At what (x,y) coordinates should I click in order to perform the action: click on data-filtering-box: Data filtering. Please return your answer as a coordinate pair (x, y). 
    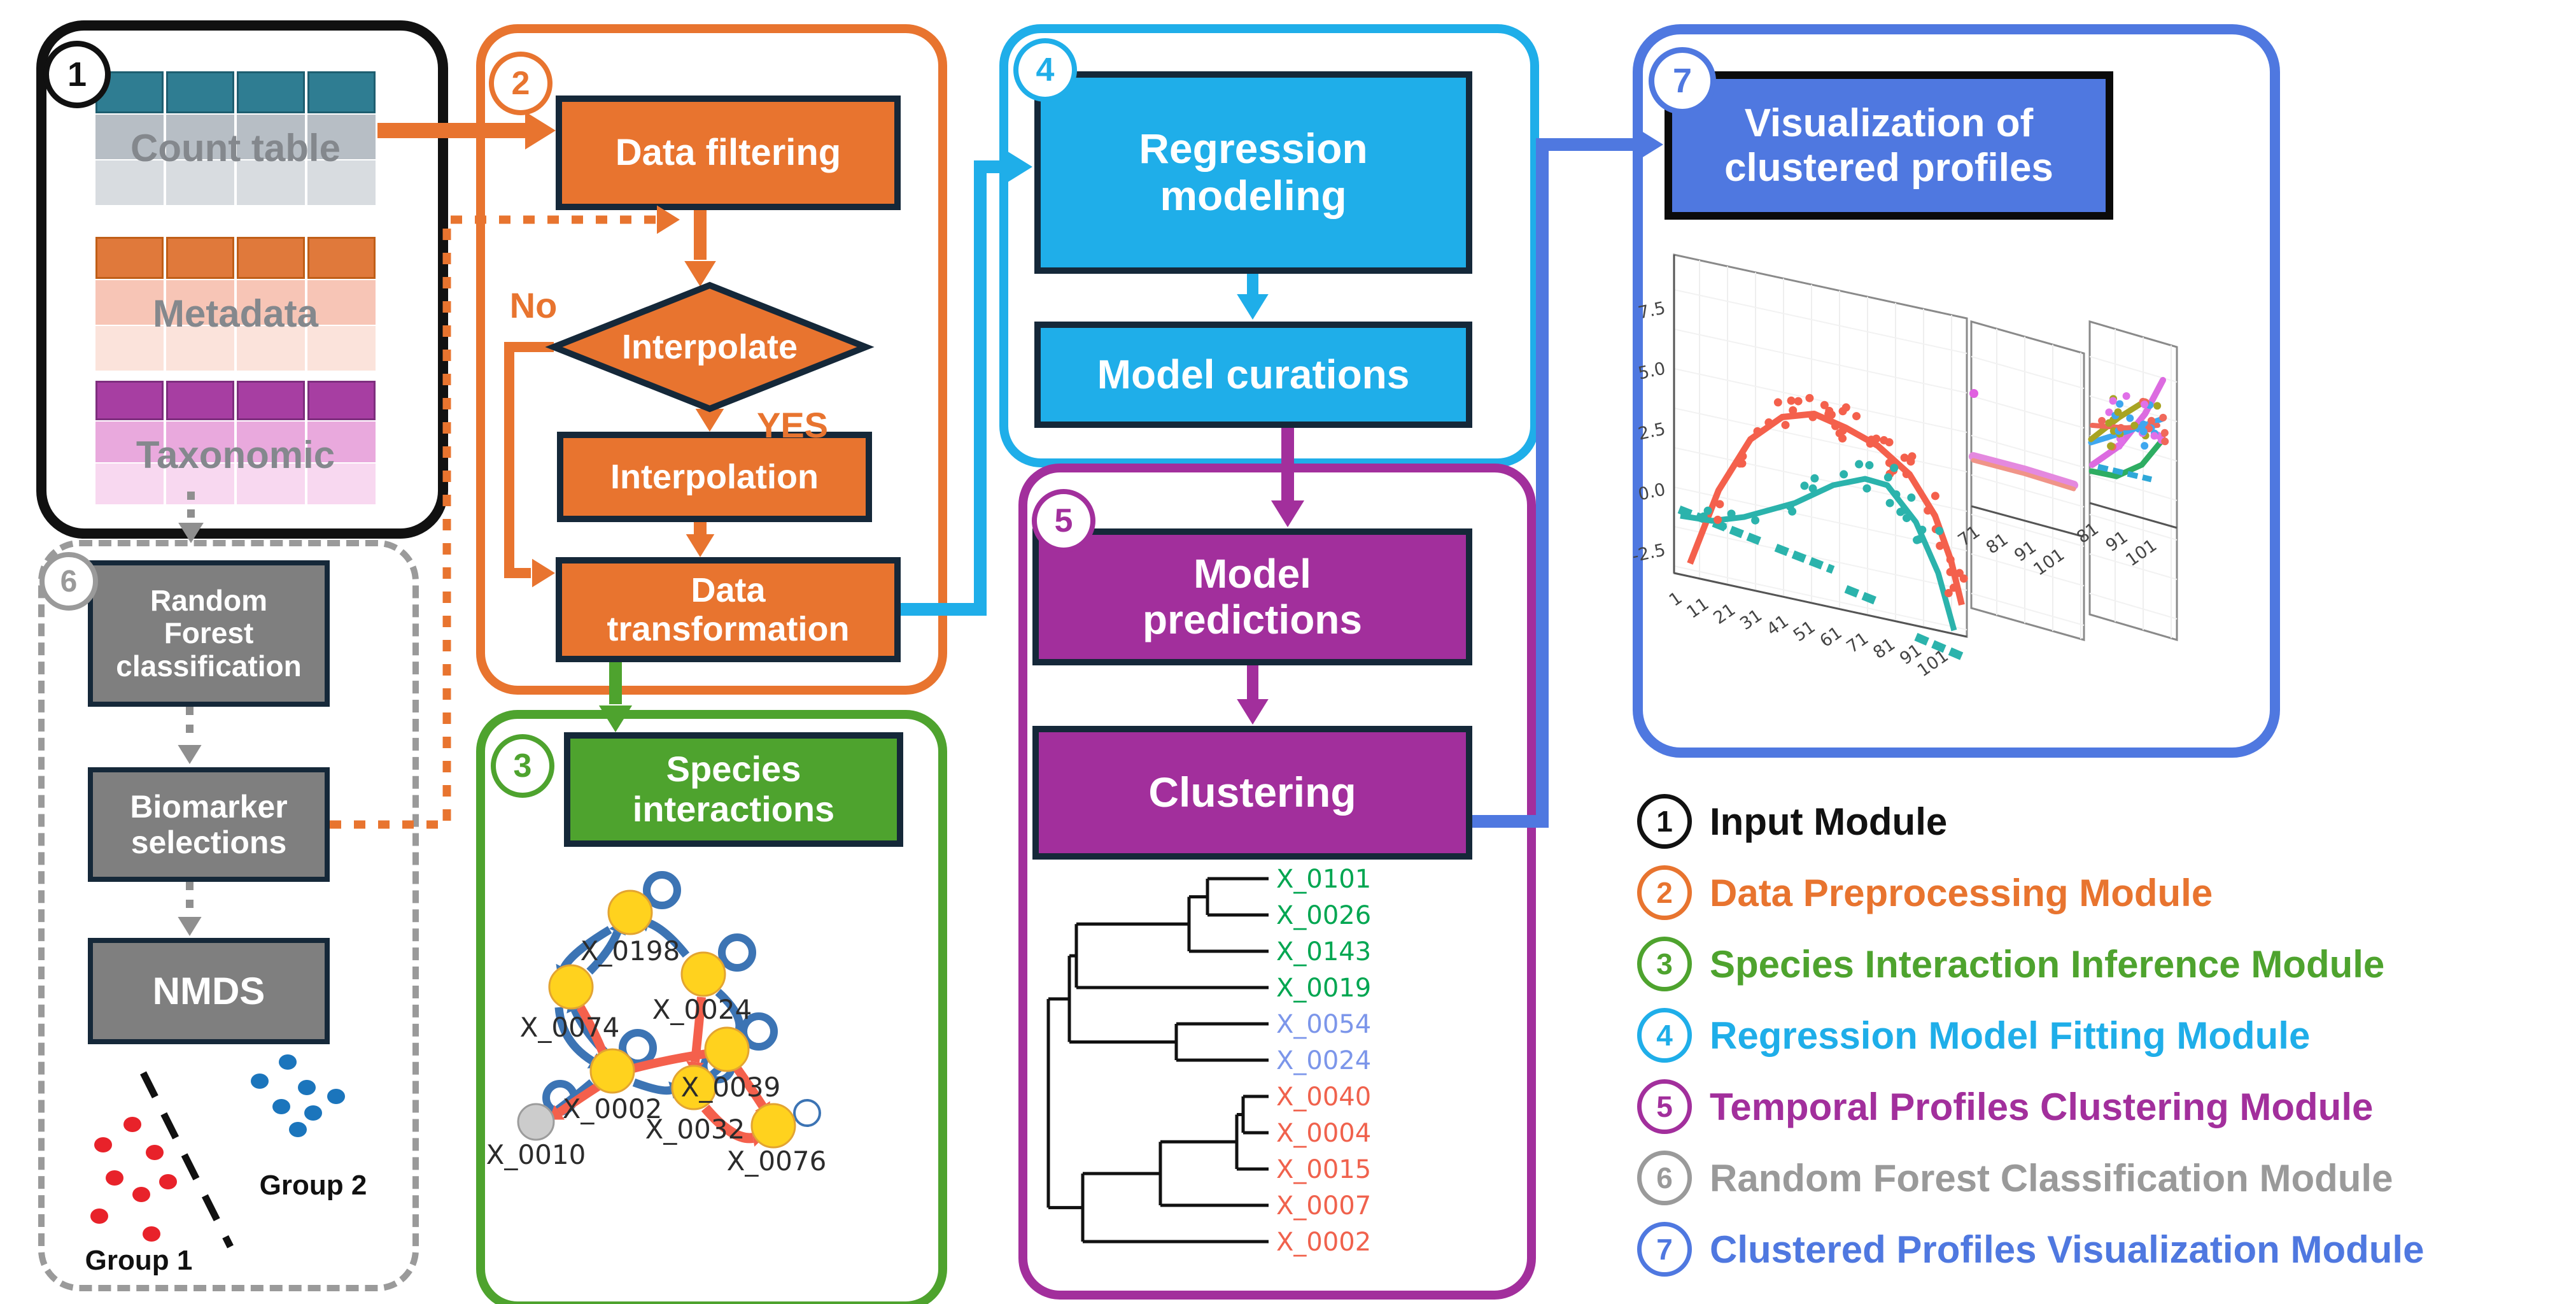
    Looking at the image, I should click on (729, 153).